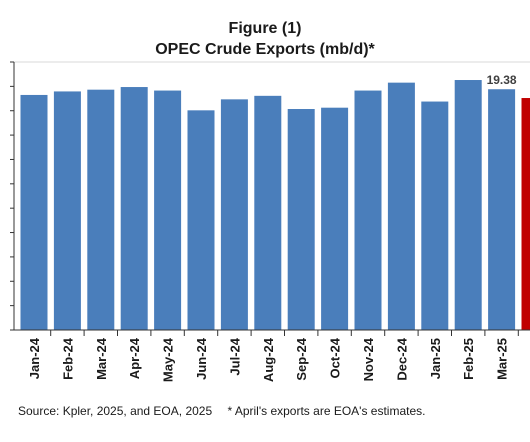 This screenshot has width=530, height=442. I want to click on x-tick-label: Aug-24, so click(268, 359).